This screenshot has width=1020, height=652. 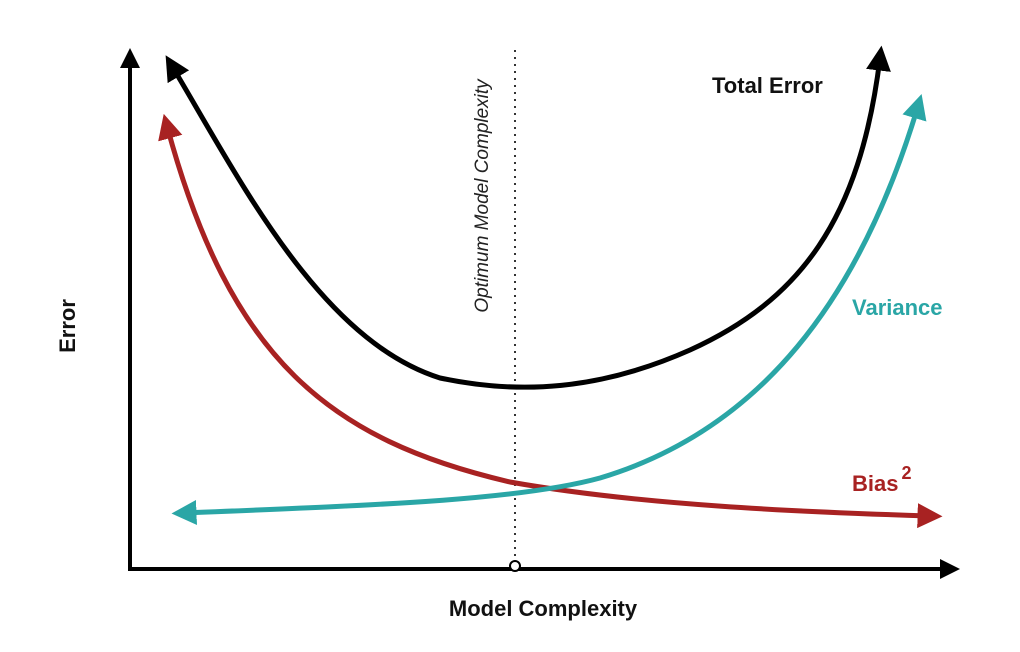 What do you see at coordinates (875, 483) in the screenshot?
I see `bias-label-text: Bias` at bounding box center [875, 483].